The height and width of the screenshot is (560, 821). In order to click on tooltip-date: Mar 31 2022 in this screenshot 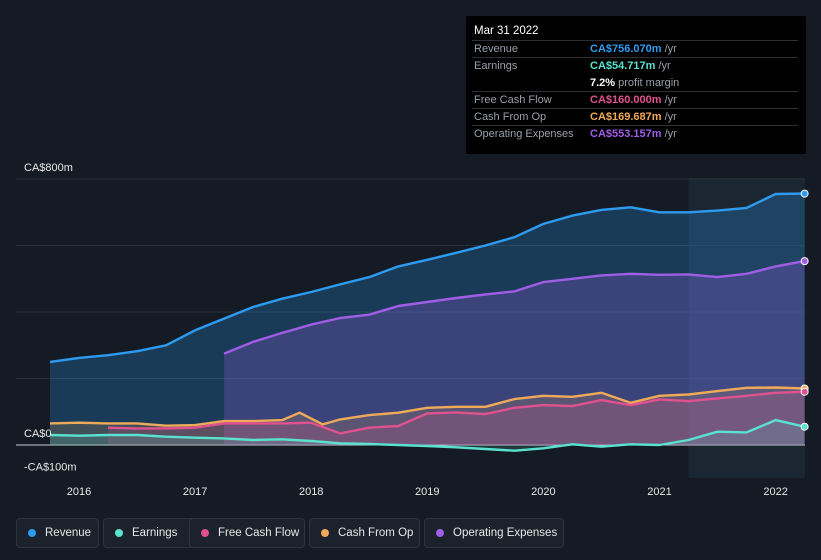, I will do `click(506, 31)`.